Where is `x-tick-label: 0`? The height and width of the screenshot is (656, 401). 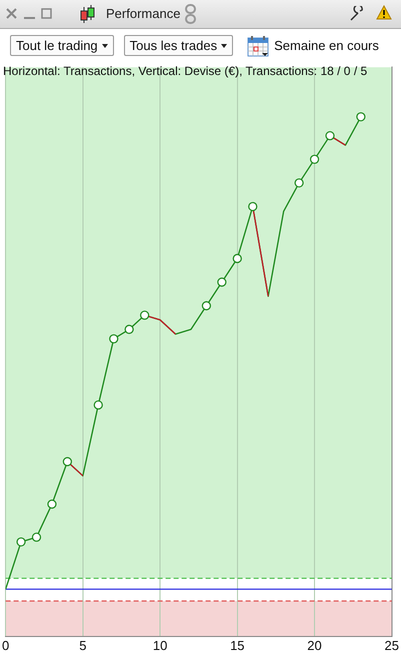
x-tick-label: 0 is located at coordinates (6, 645).